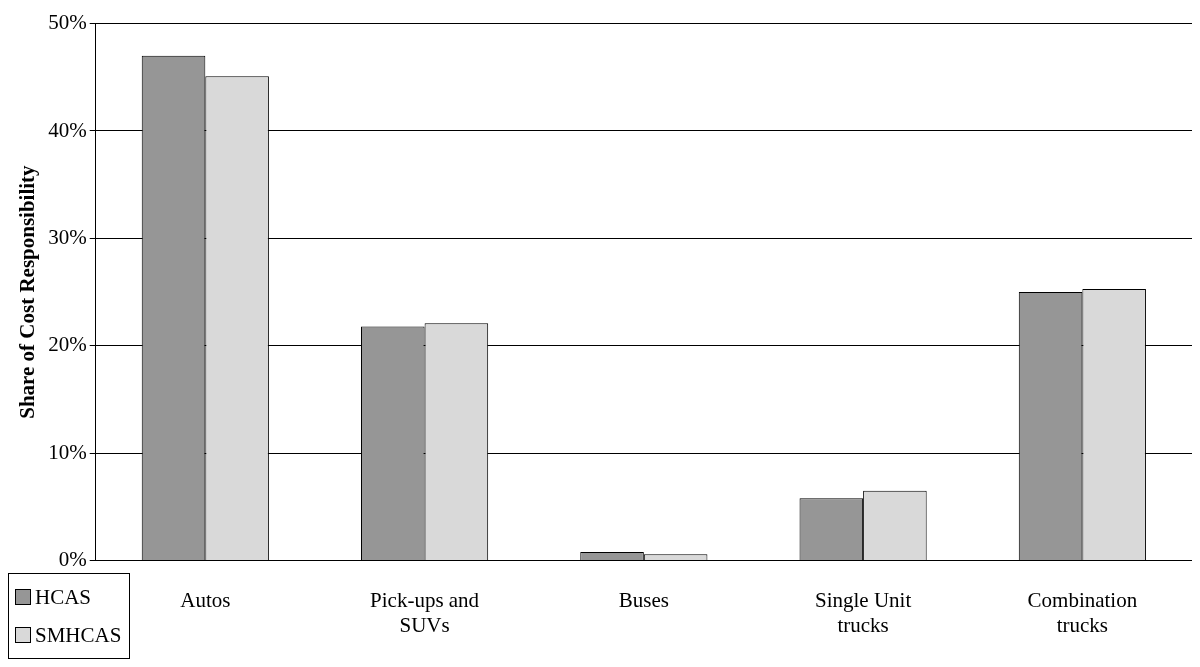 Image resolution: width=1200 pixels, height=667 pixels. I want to click on x-tick-label: Pick-ups and SUVs, so click(425, 612).